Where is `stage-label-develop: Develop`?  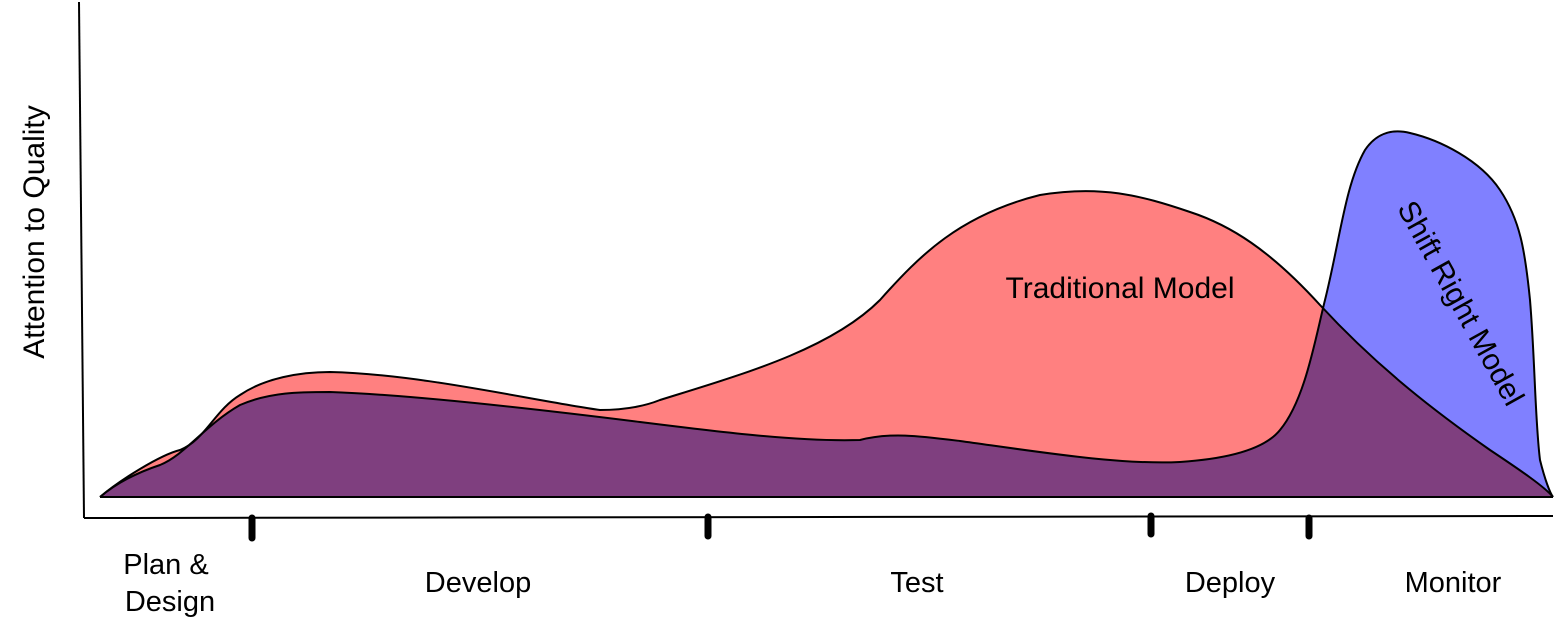
stage-label-develop: Develop is located at coordinates (478, 583).